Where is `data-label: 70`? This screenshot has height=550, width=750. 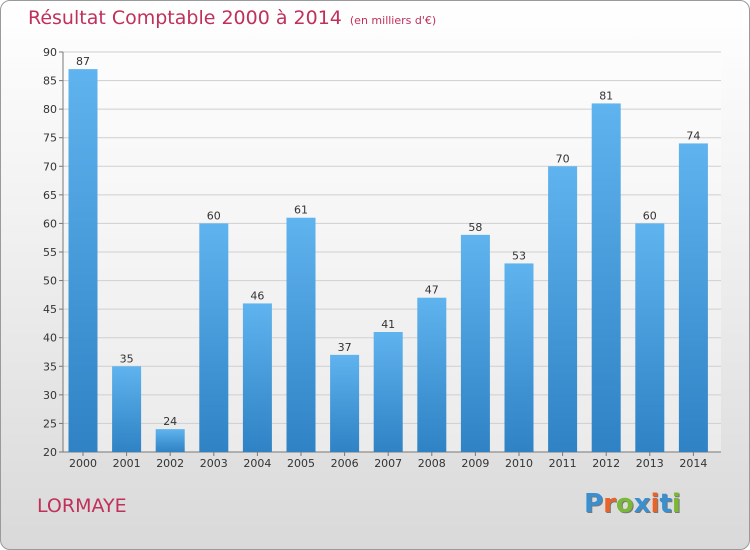 data-label: 70 is located at coordinates (563, 158).